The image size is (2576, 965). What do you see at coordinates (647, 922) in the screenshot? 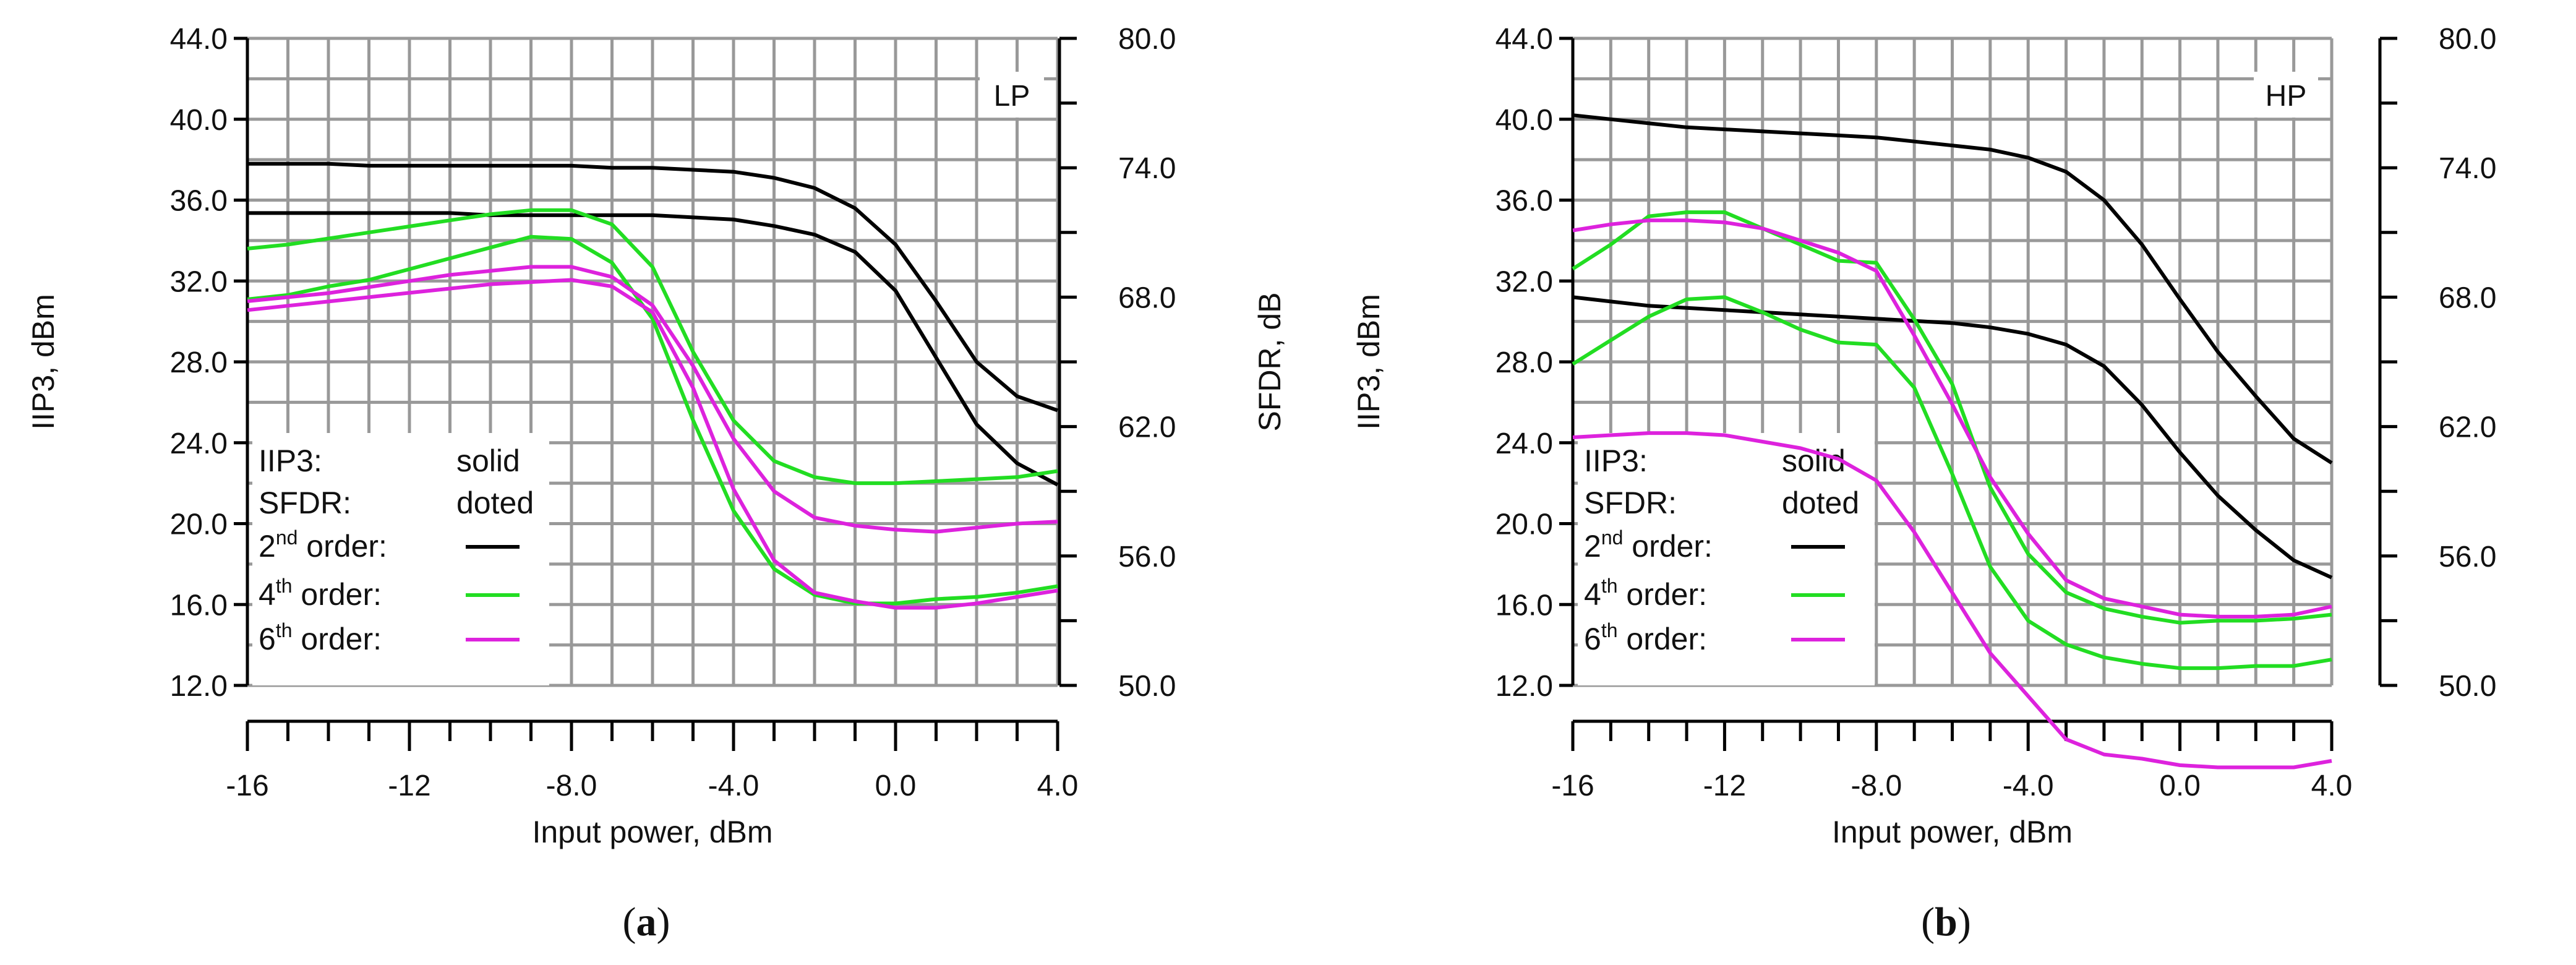
I see `panel-caption: (a)` at bounding box center [647, 922].